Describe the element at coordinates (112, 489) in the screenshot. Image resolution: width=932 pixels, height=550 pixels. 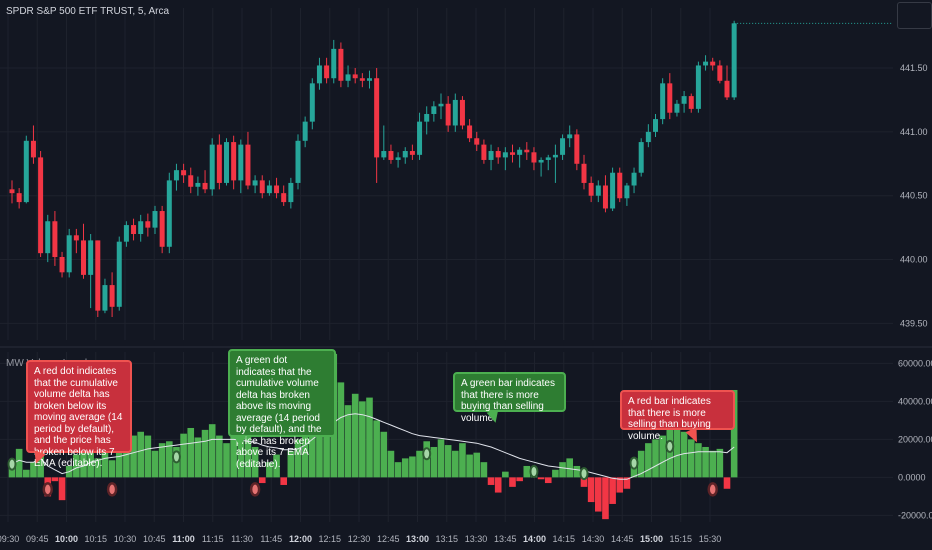
I see `red-signal-dot` at that location.